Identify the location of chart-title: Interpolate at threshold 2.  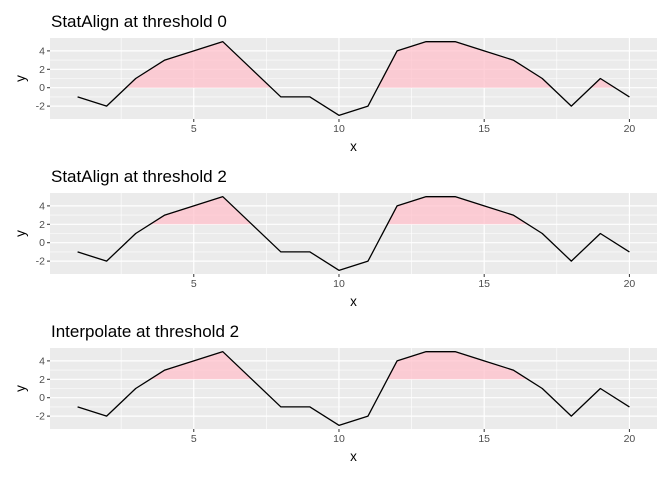
(145, 331).